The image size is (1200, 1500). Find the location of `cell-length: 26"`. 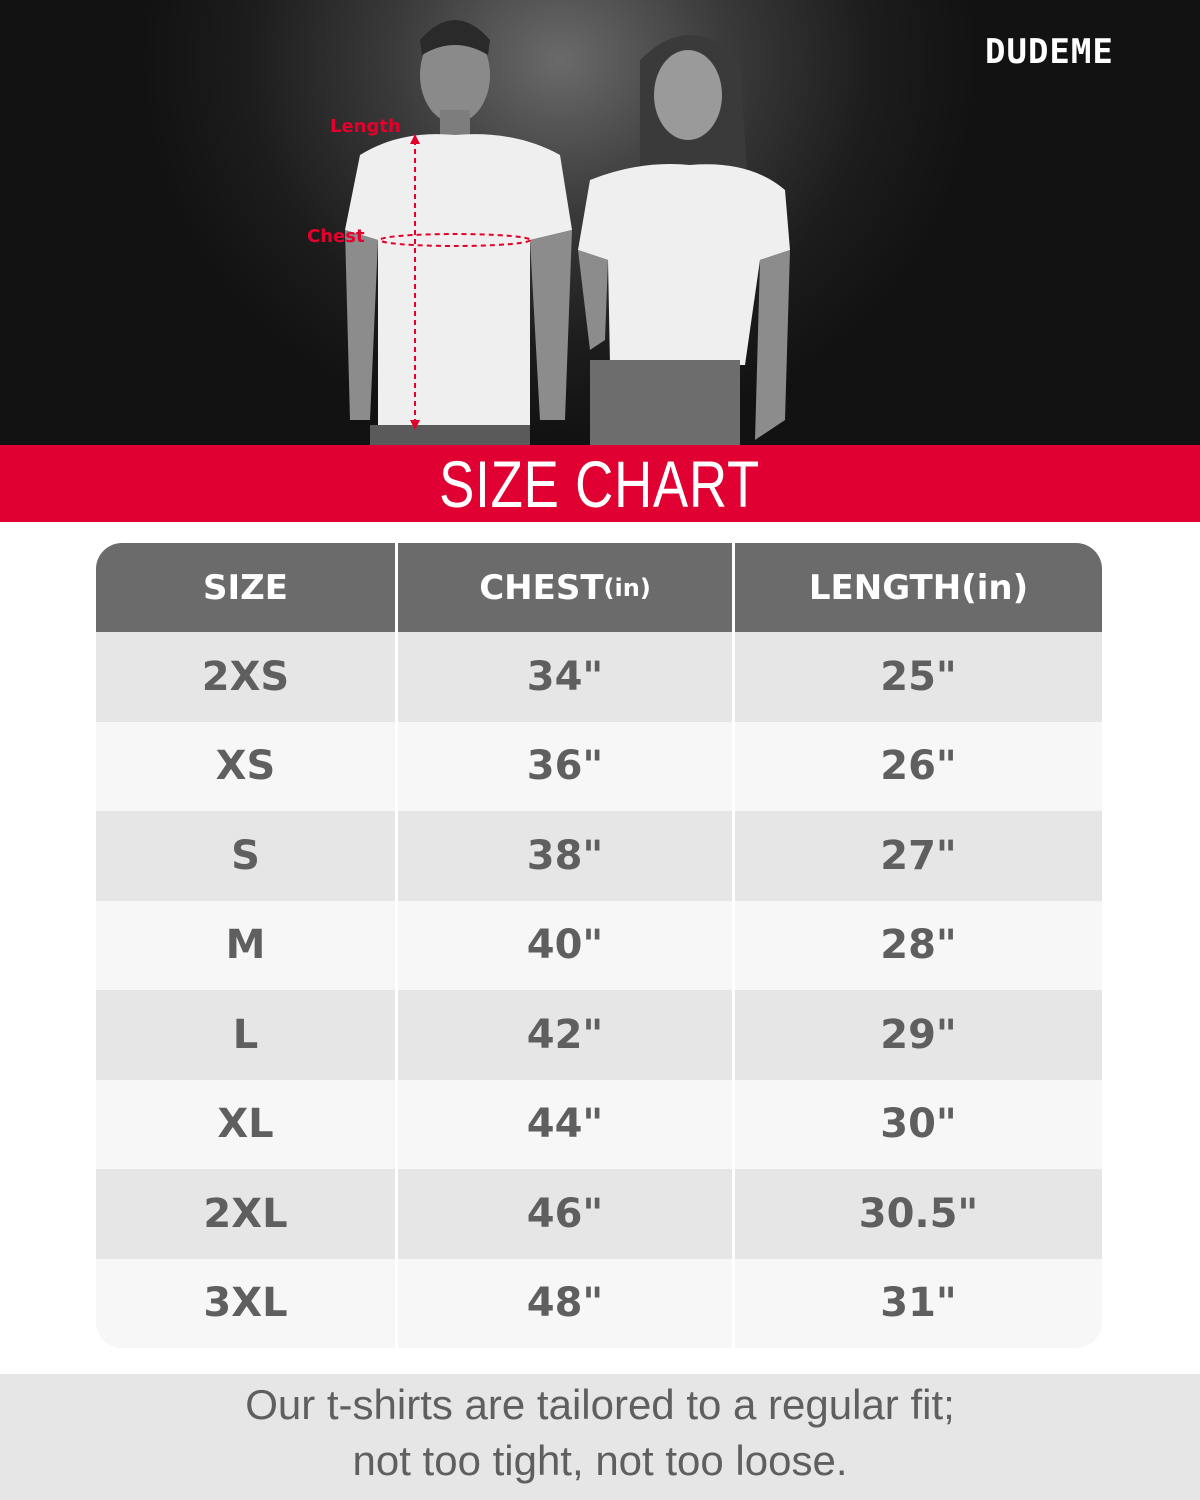

cell-length: 26" is located at coordinates (918, 766).